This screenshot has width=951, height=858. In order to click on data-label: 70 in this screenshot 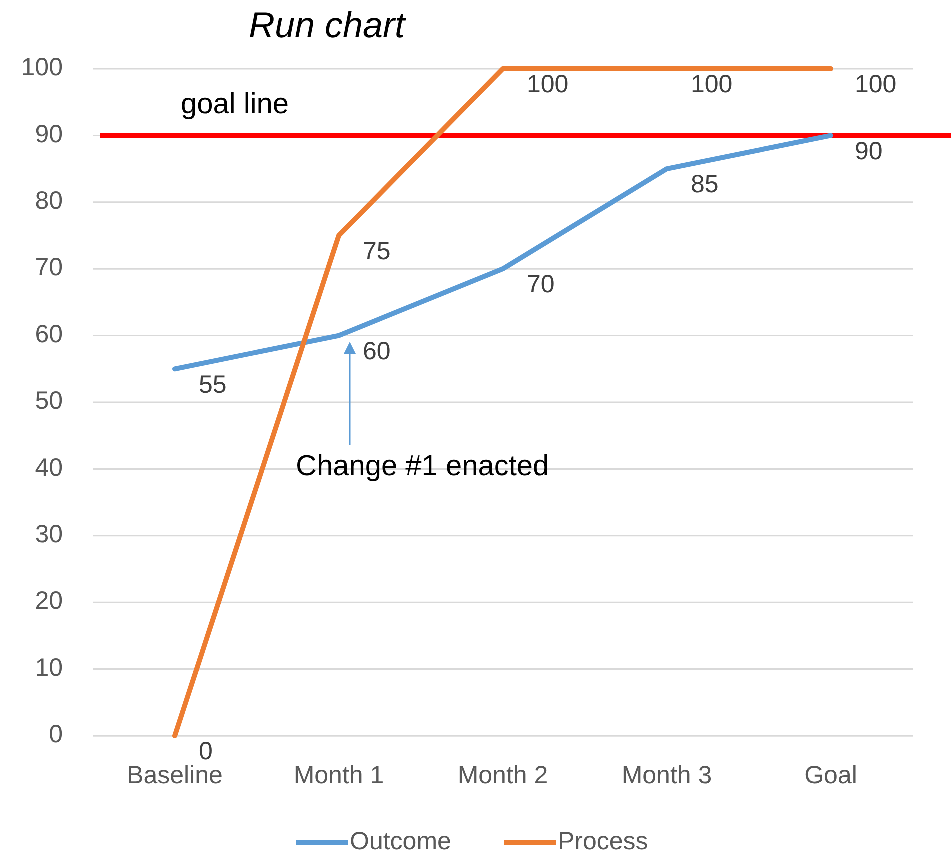, I will do `click(541, 284)`.